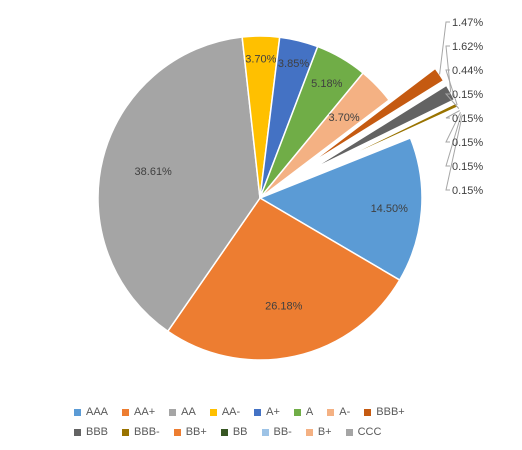 This screenshot has height=450, width=522. Describe the element at coordinates (340, 209) in the screenshot. I see `pie-slice-aaa` at that location.